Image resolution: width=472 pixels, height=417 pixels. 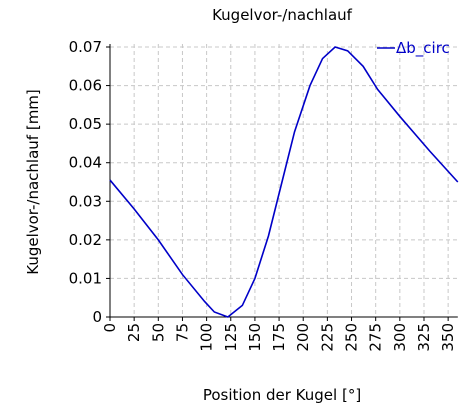 I want to click on y-tick-label: 0.03, so click(x=85, y=201).